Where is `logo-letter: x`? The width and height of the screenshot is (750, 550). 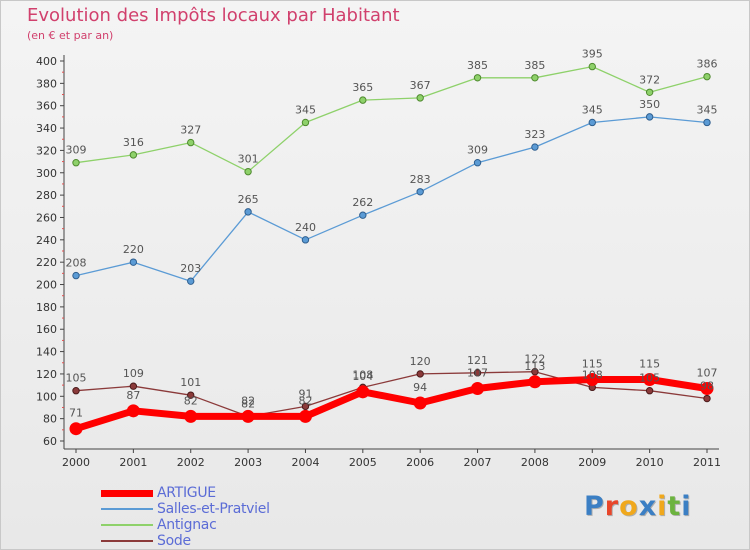 logo-letter: x is located at coordinates (648, 506).